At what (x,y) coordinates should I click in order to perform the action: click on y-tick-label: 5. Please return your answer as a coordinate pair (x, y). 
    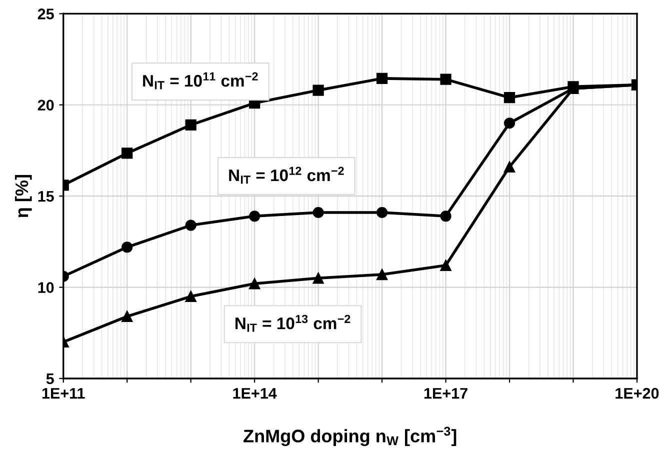
    Looking at the image, I should click on (50, 379).